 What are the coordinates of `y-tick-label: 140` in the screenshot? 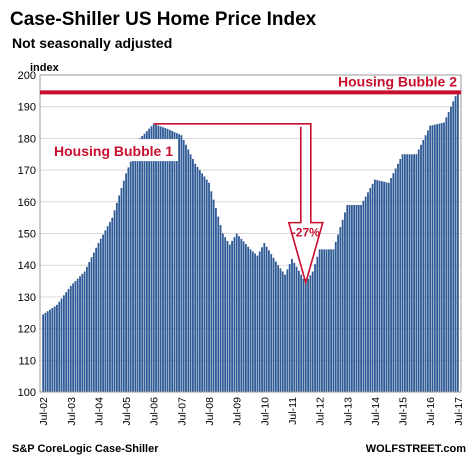 It's located at (27, 266).